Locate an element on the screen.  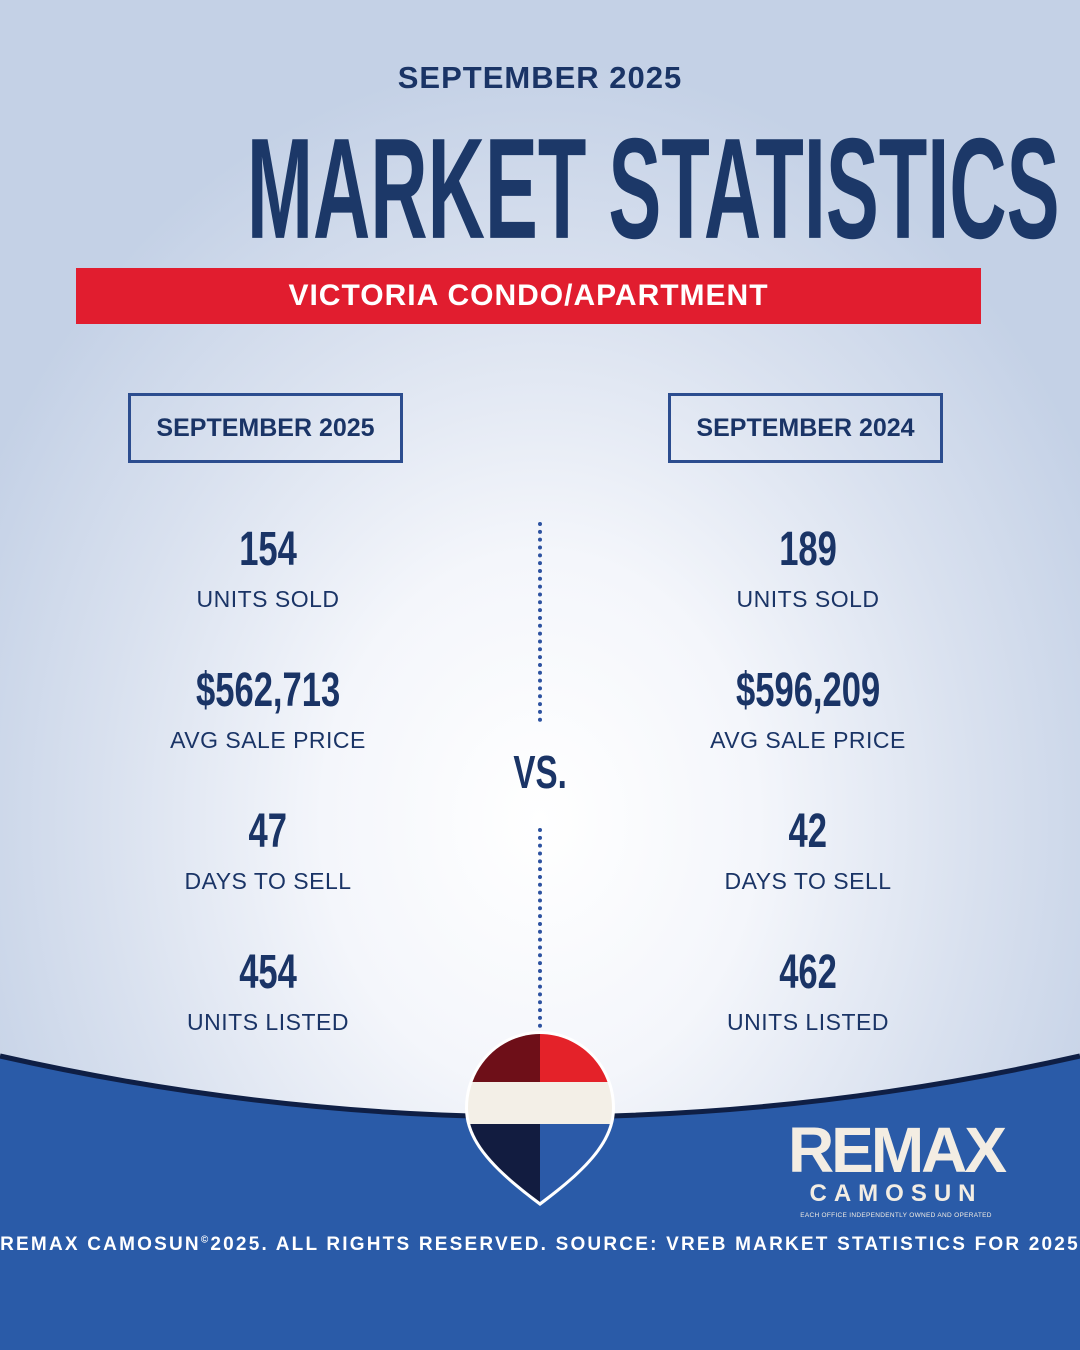
period-label-current: SEPTEMBER 2025 is located at coordinates (265, 428).